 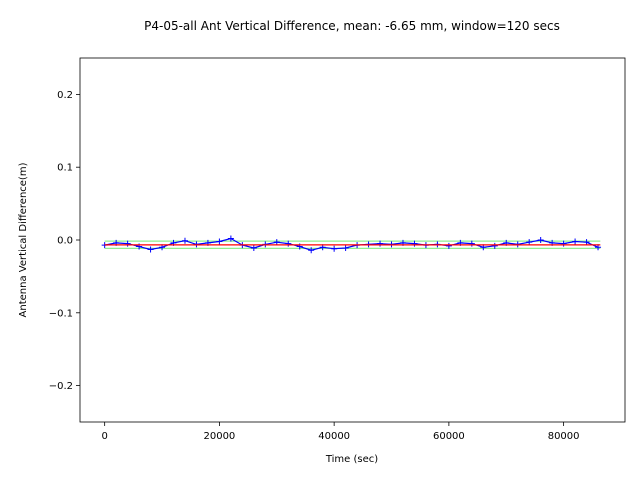 What do you see at coordinates (219, 436) in the screenshot?
I see `x-tick-label: 20000` at bounding box center [219, 436].